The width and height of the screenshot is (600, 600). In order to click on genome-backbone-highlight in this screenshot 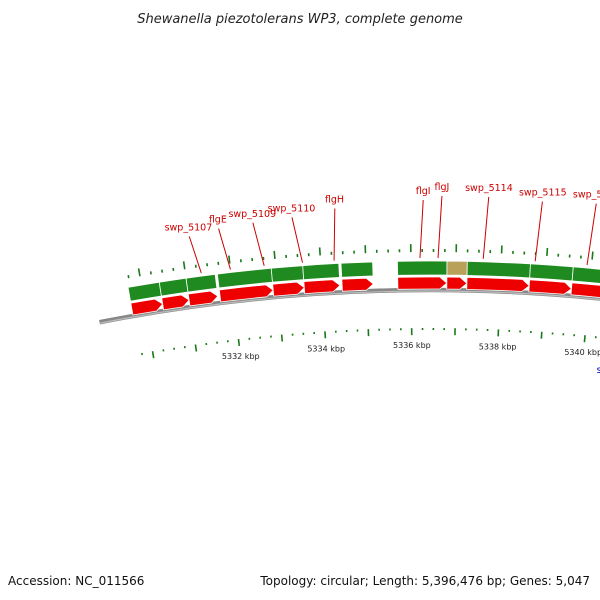, I will do `click(349, 307)`.